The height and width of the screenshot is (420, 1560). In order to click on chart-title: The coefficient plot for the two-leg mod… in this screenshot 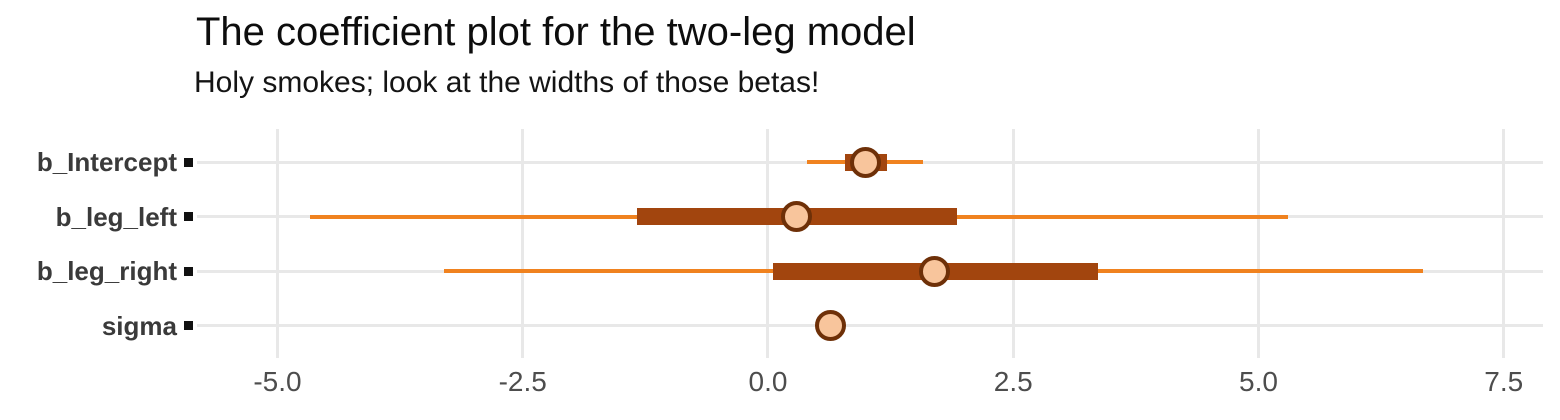, I will do `click(556, 32)`.